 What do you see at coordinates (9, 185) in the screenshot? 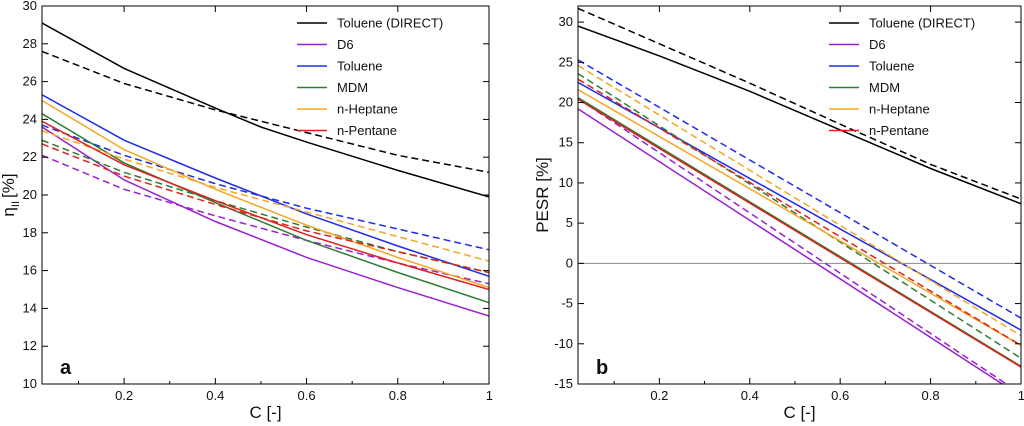
I see `y-axis-label-unit: [%]` at bounding box center [9, 185].